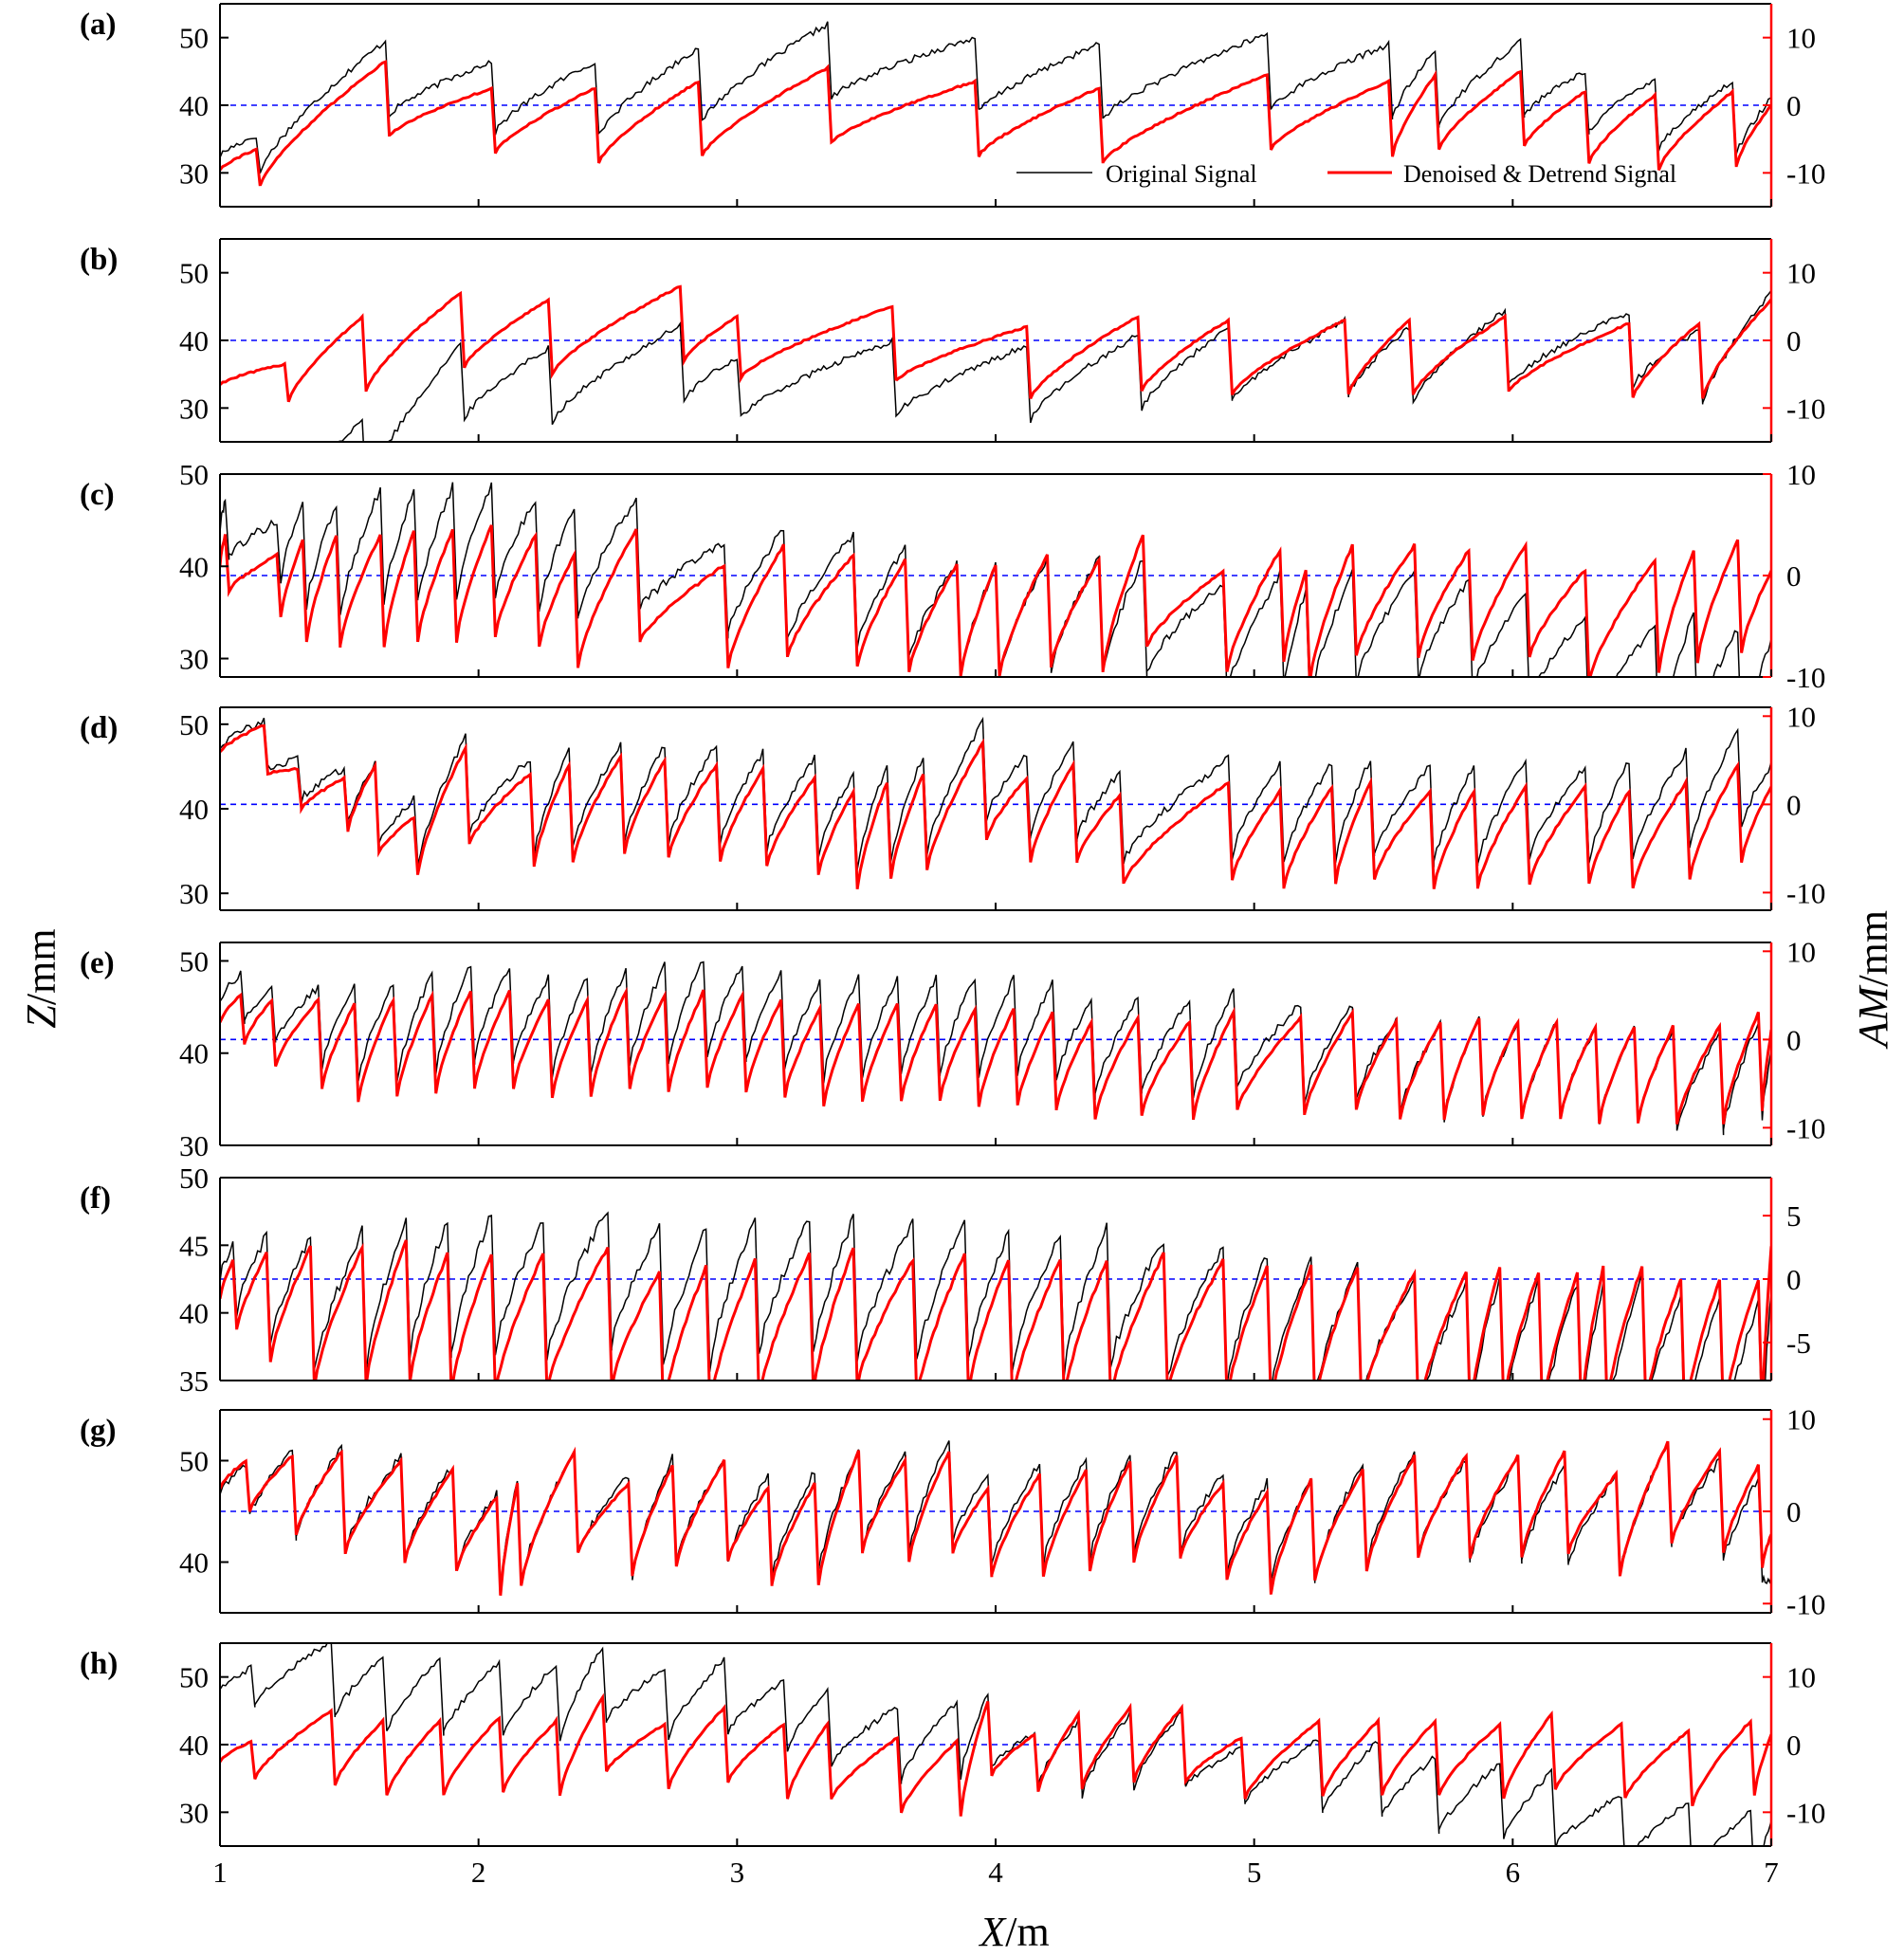 The width and height of the screenshot is (1904, 1957). I want to click on x-tick-label: 6, so click(1514, 1873).